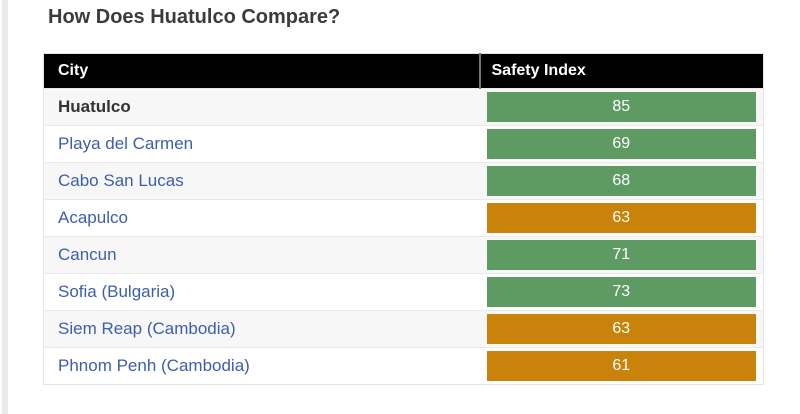 The height and width of the screenshot is (414, 800). Describe the element at coordinates (403, 181) in the screenshot. I see `table-row: Cabo San Lucas 68` at that location.